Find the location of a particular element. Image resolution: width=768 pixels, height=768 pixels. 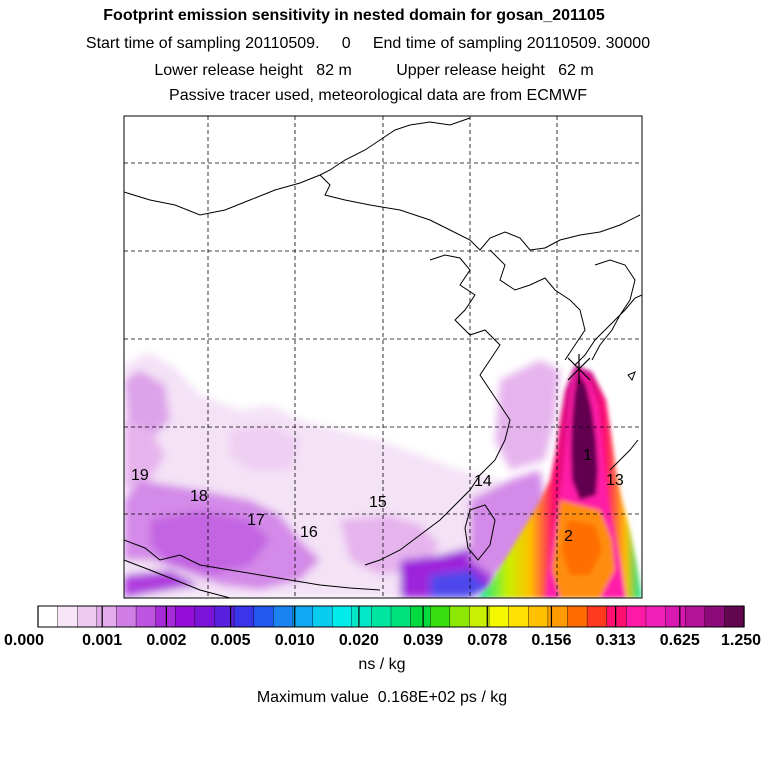

colorbar-tick-label: 0.078 is located at coordinates (487, 640).